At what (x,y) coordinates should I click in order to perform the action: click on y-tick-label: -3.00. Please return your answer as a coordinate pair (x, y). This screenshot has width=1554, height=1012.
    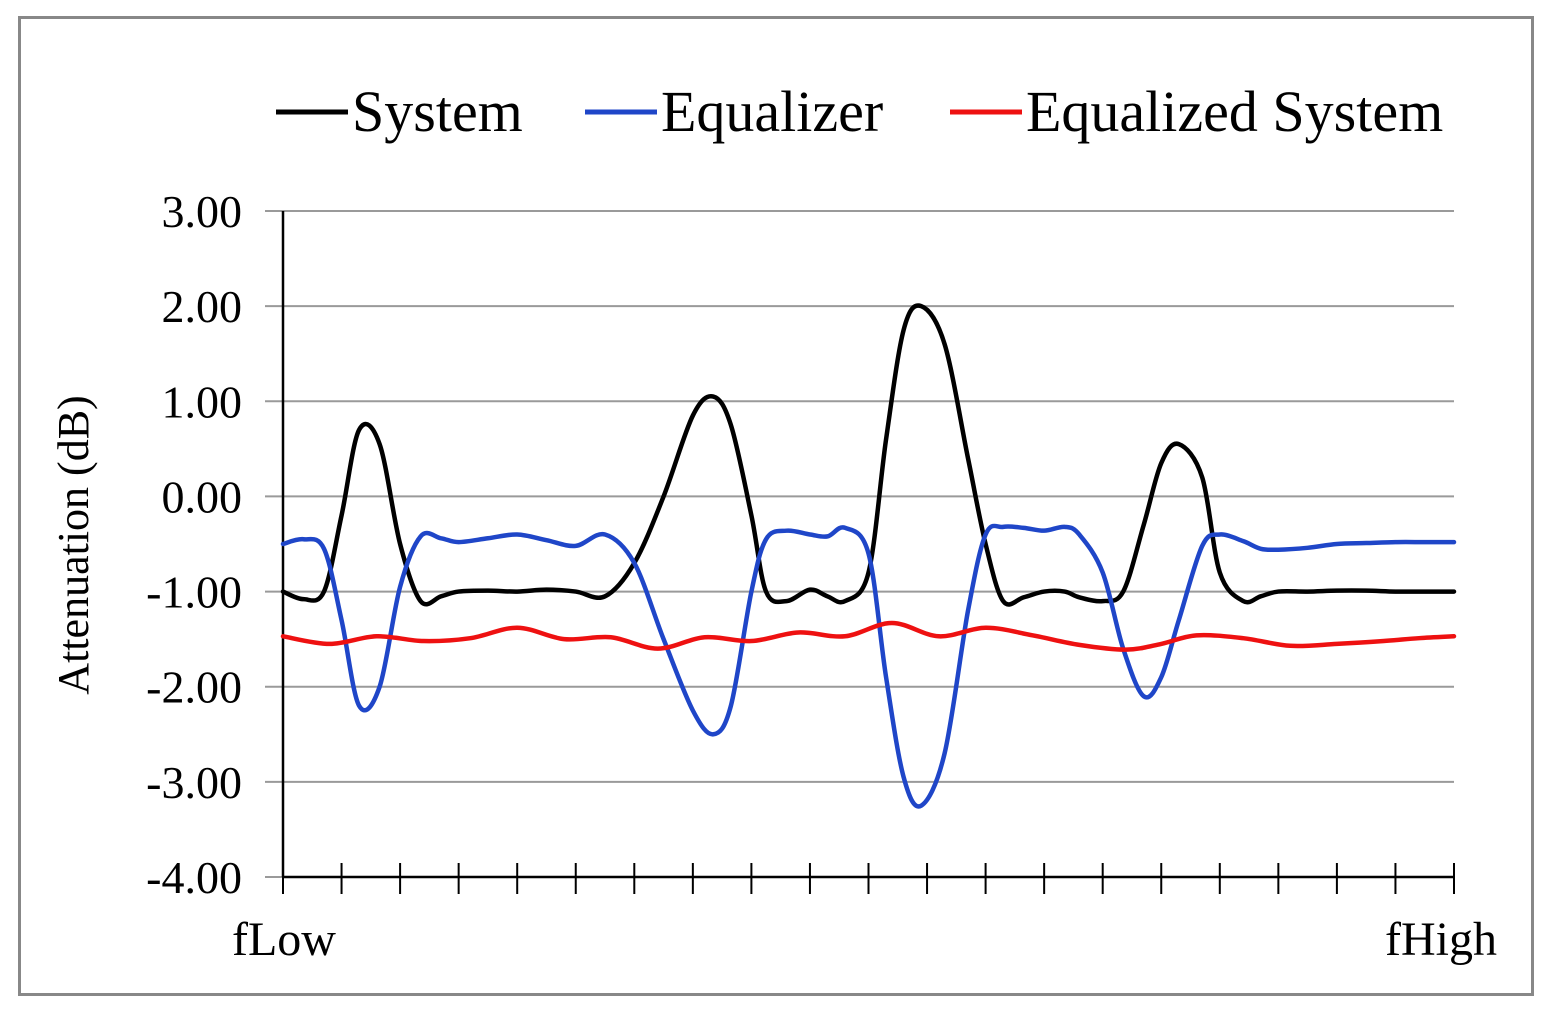
    Looking at the image, I should click on (194, 782).